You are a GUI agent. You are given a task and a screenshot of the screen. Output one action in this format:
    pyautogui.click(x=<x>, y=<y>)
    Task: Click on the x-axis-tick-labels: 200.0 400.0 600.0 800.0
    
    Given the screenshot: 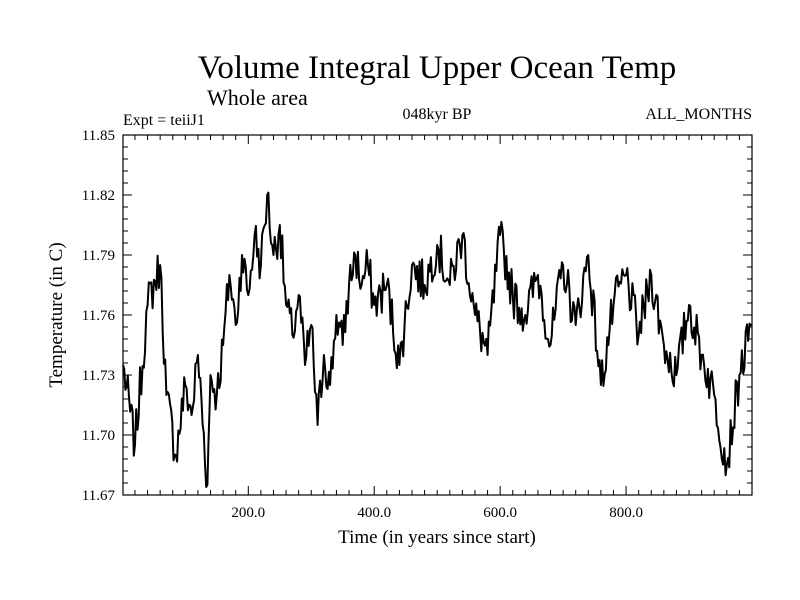 What is the action you would take?
    pyautogui.click(x=437, y=513)
    